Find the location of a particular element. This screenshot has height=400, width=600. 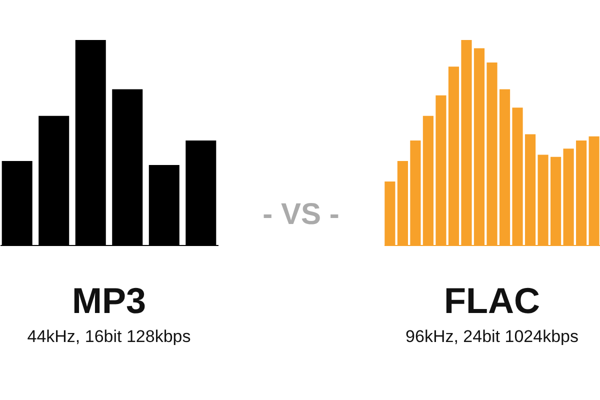

text: MP3 is located at coordinates (109, 300).